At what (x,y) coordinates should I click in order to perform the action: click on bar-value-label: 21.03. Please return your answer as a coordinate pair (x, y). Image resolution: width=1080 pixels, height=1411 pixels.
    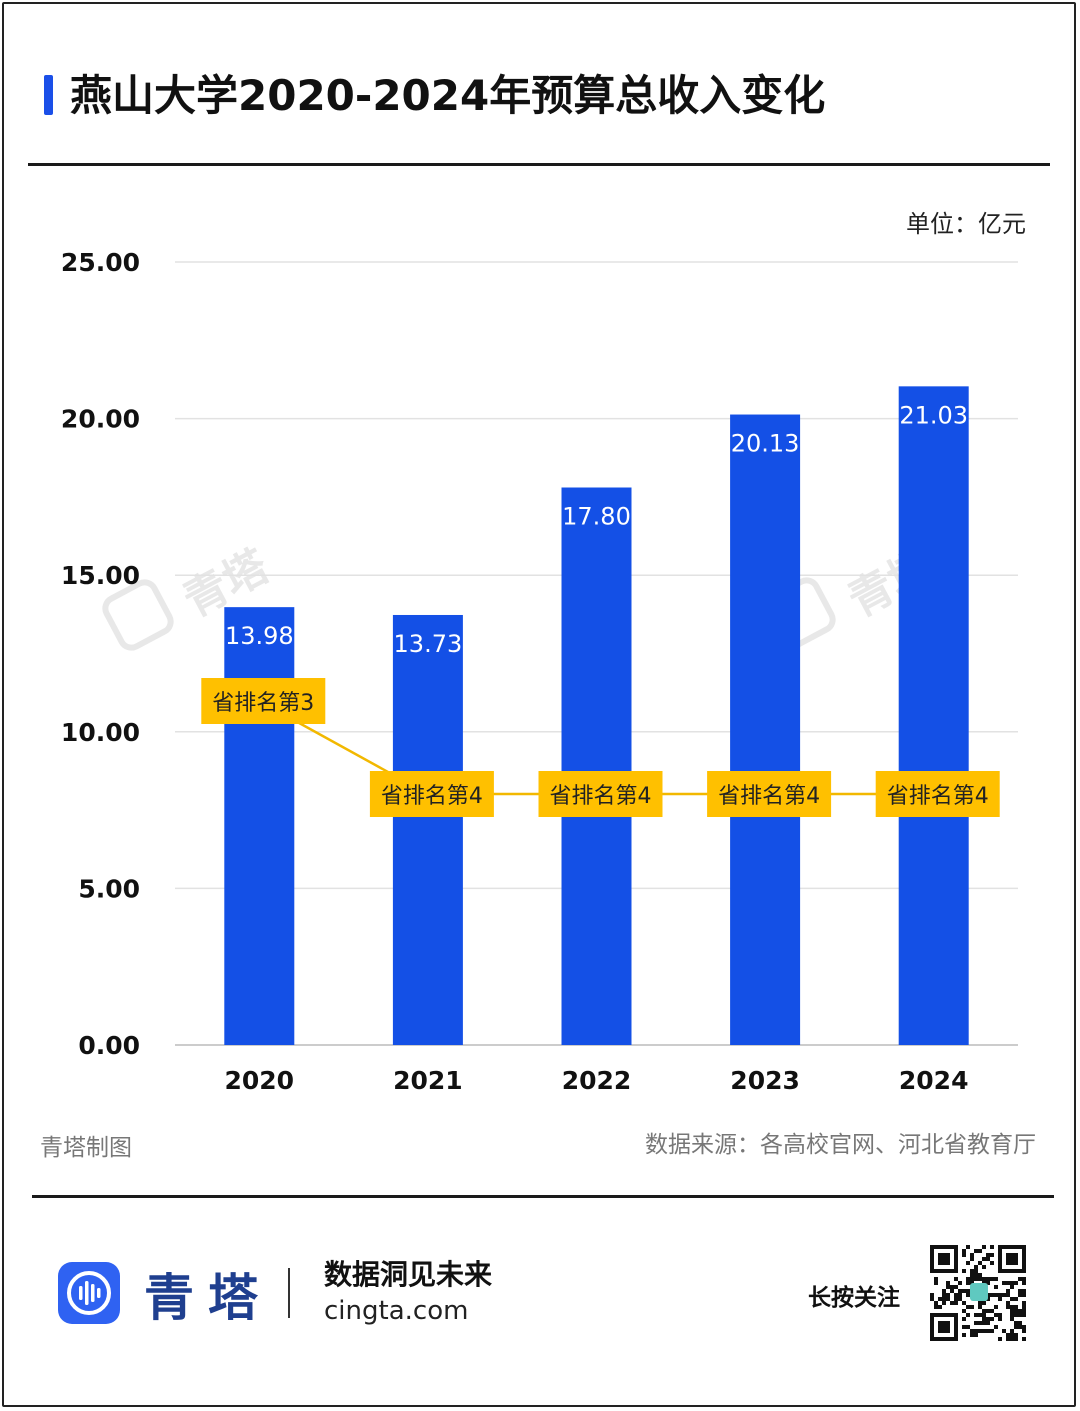
    Looking at the image, I should click on (933, 415).